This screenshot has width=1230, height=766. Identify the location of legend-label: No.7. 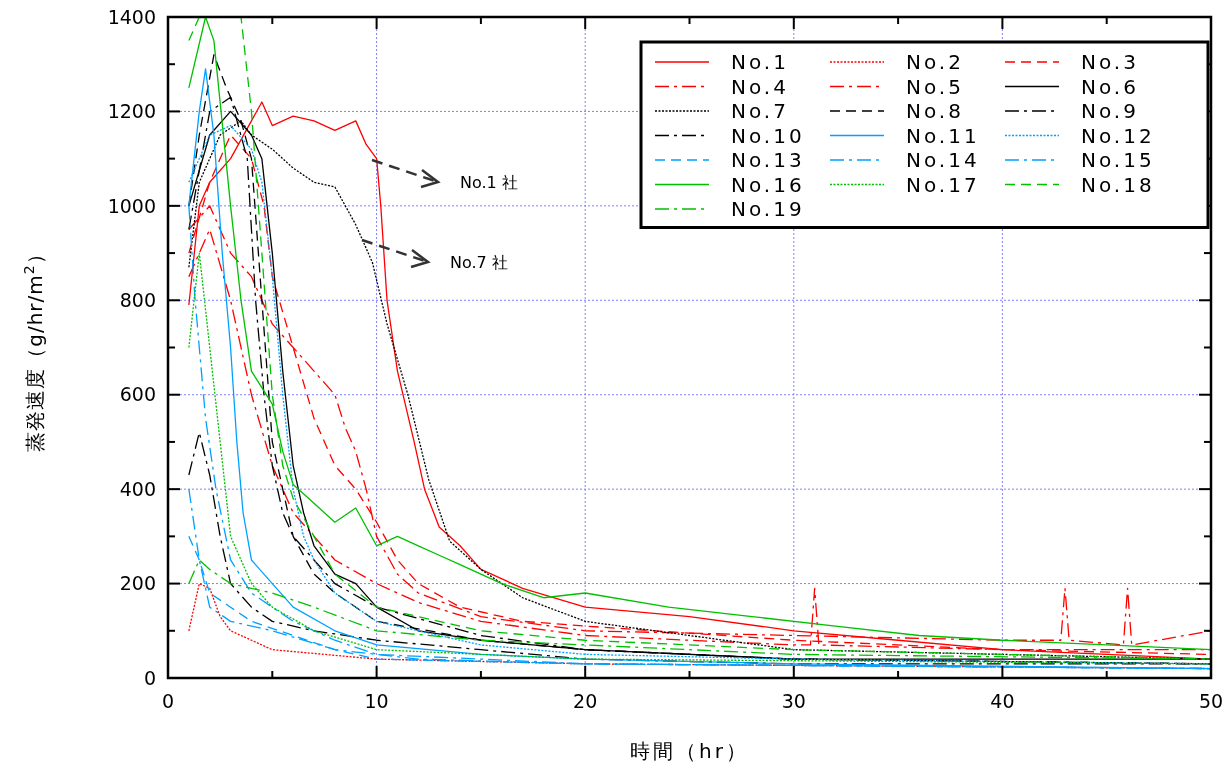
(760, 111).